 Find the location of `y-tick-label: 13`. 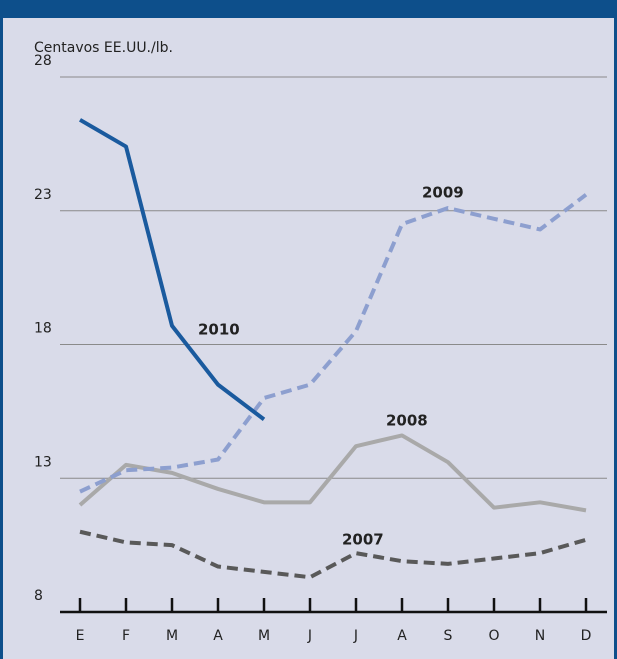

y-tick-label: 13 is located at coordinates (43, 462).